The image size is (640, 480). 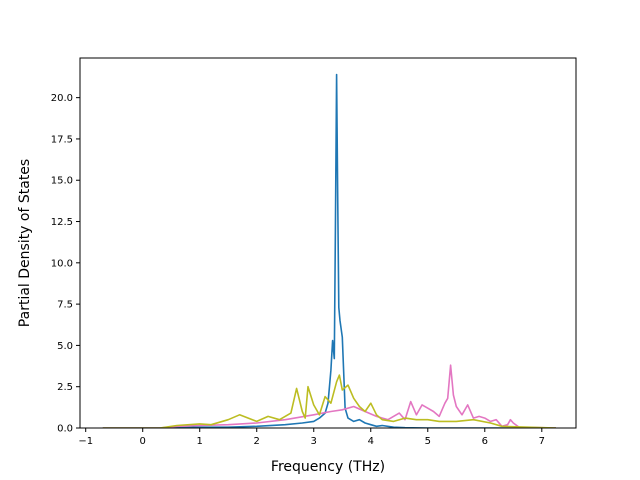 What do you see at coordinates (62, 263) in the screenshot?
I see `y-tick-label: 10.0` at bounding box center [62, 263].